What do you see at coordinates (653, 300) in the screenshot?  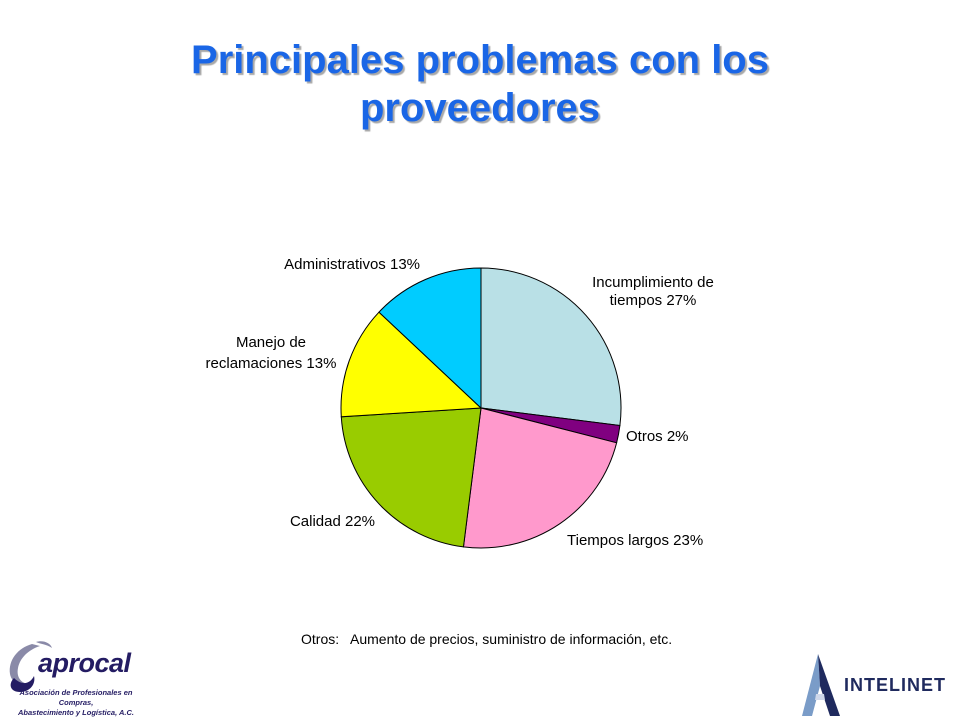 I see `label-incumplimiento-line2: tiempos 27%` at bounding box center [653, 300].